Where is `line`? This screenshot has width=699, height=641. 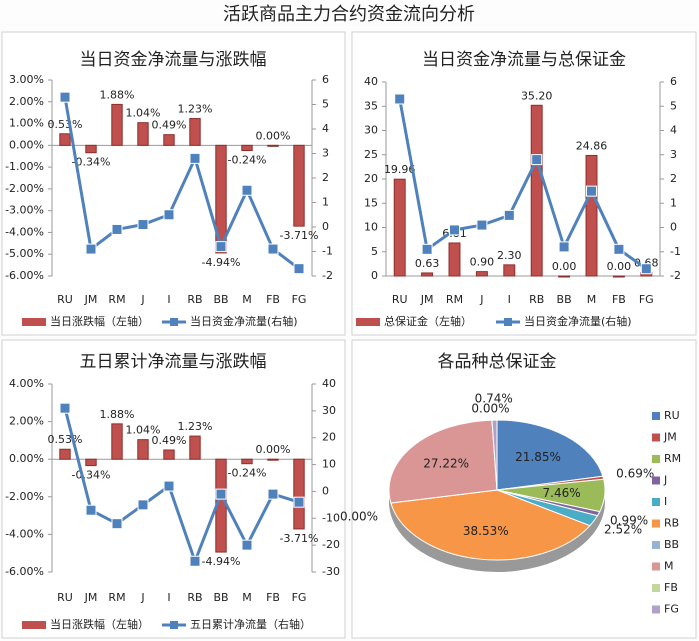
line is located at coordinates (181, 486).